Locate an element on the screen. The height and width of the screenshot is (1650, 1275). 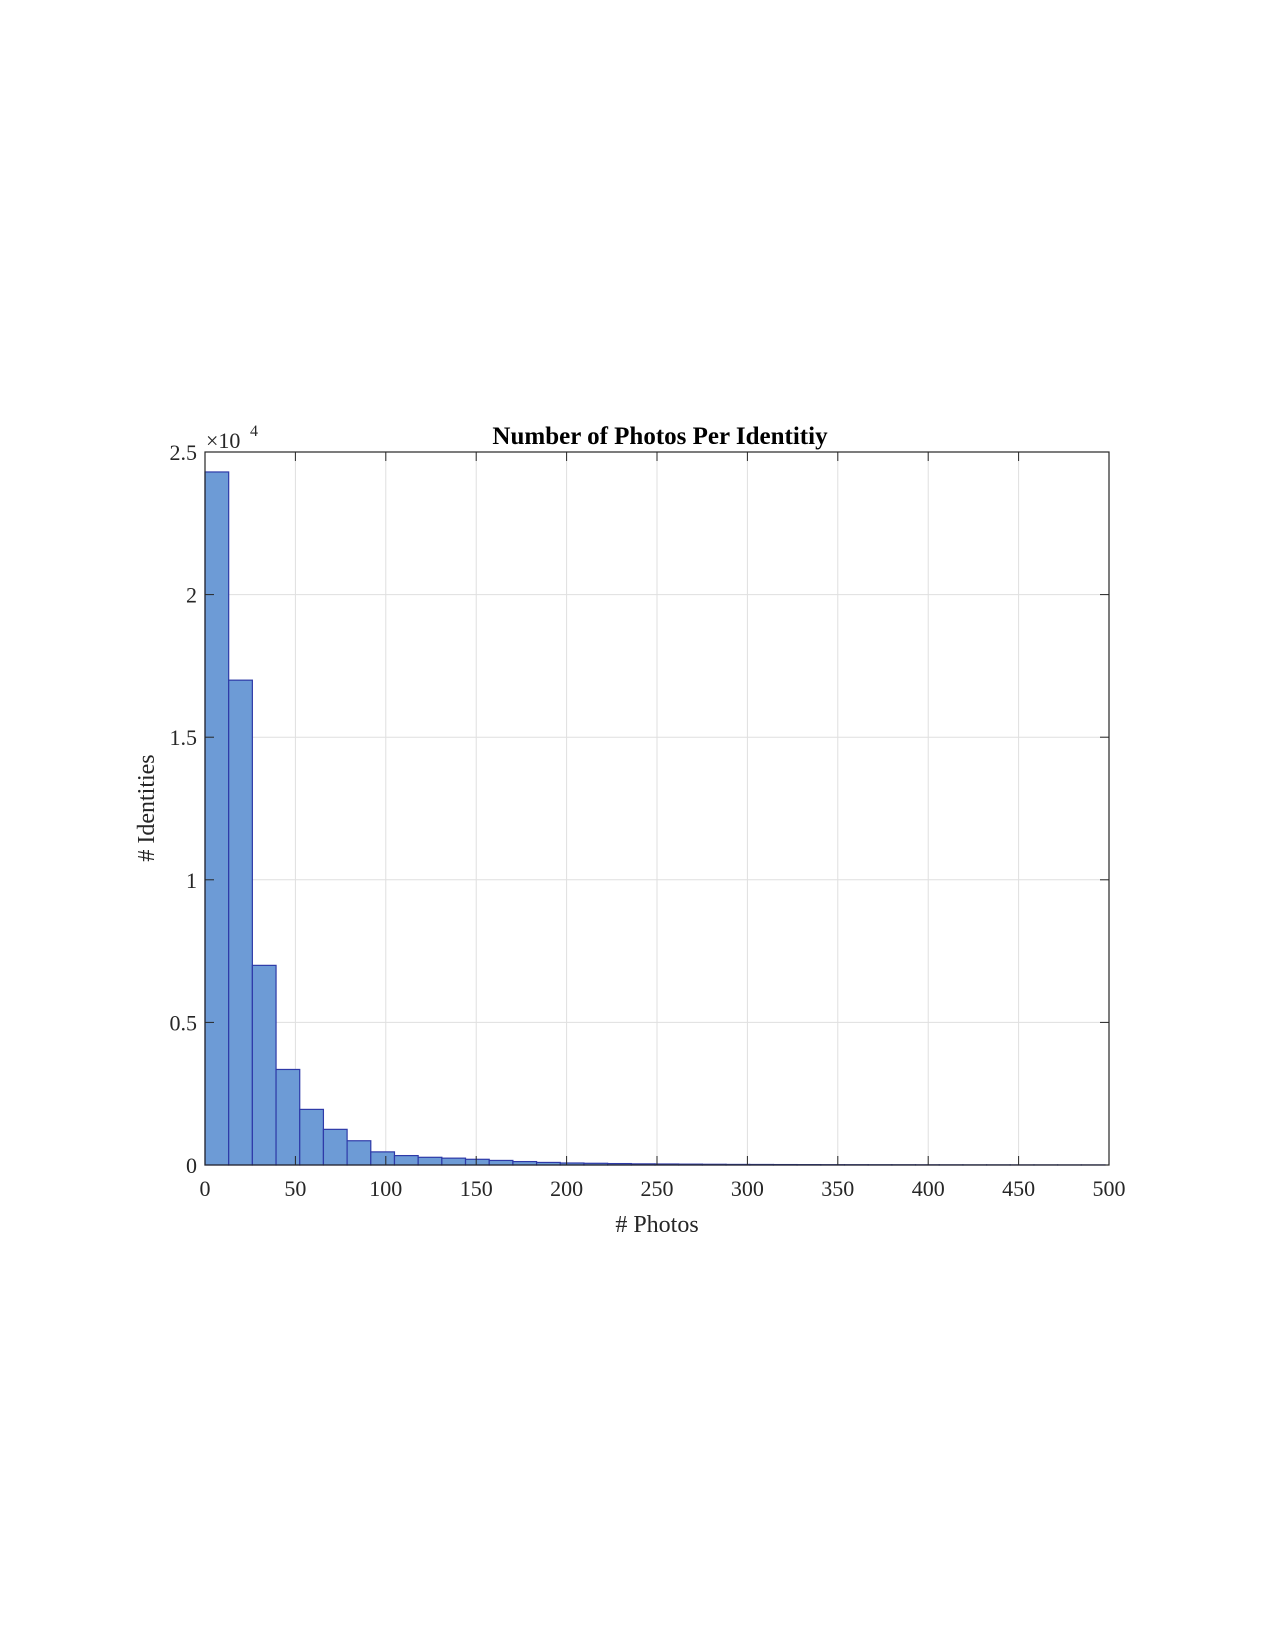
x-tick-labels: 0 50 100 150 200 250 300 350 400 450 500 is located at coordinates (663, 1188).